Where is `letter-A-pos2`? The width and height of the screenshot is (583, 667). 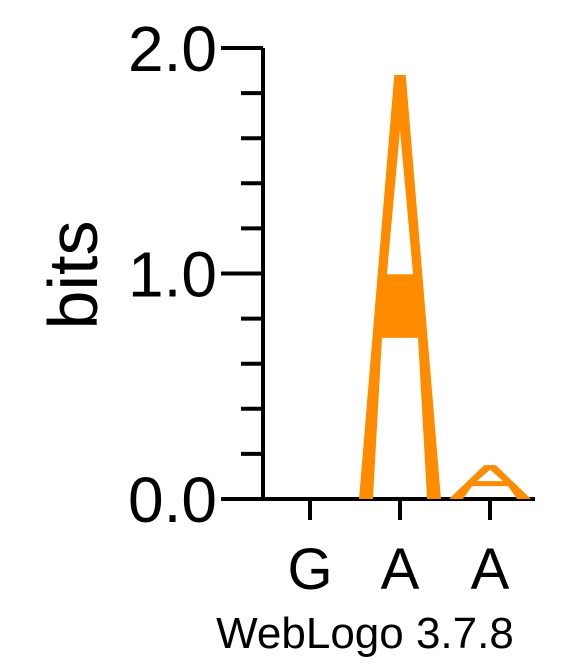 letter-A-pos2 is located at coordinates (400, 287).